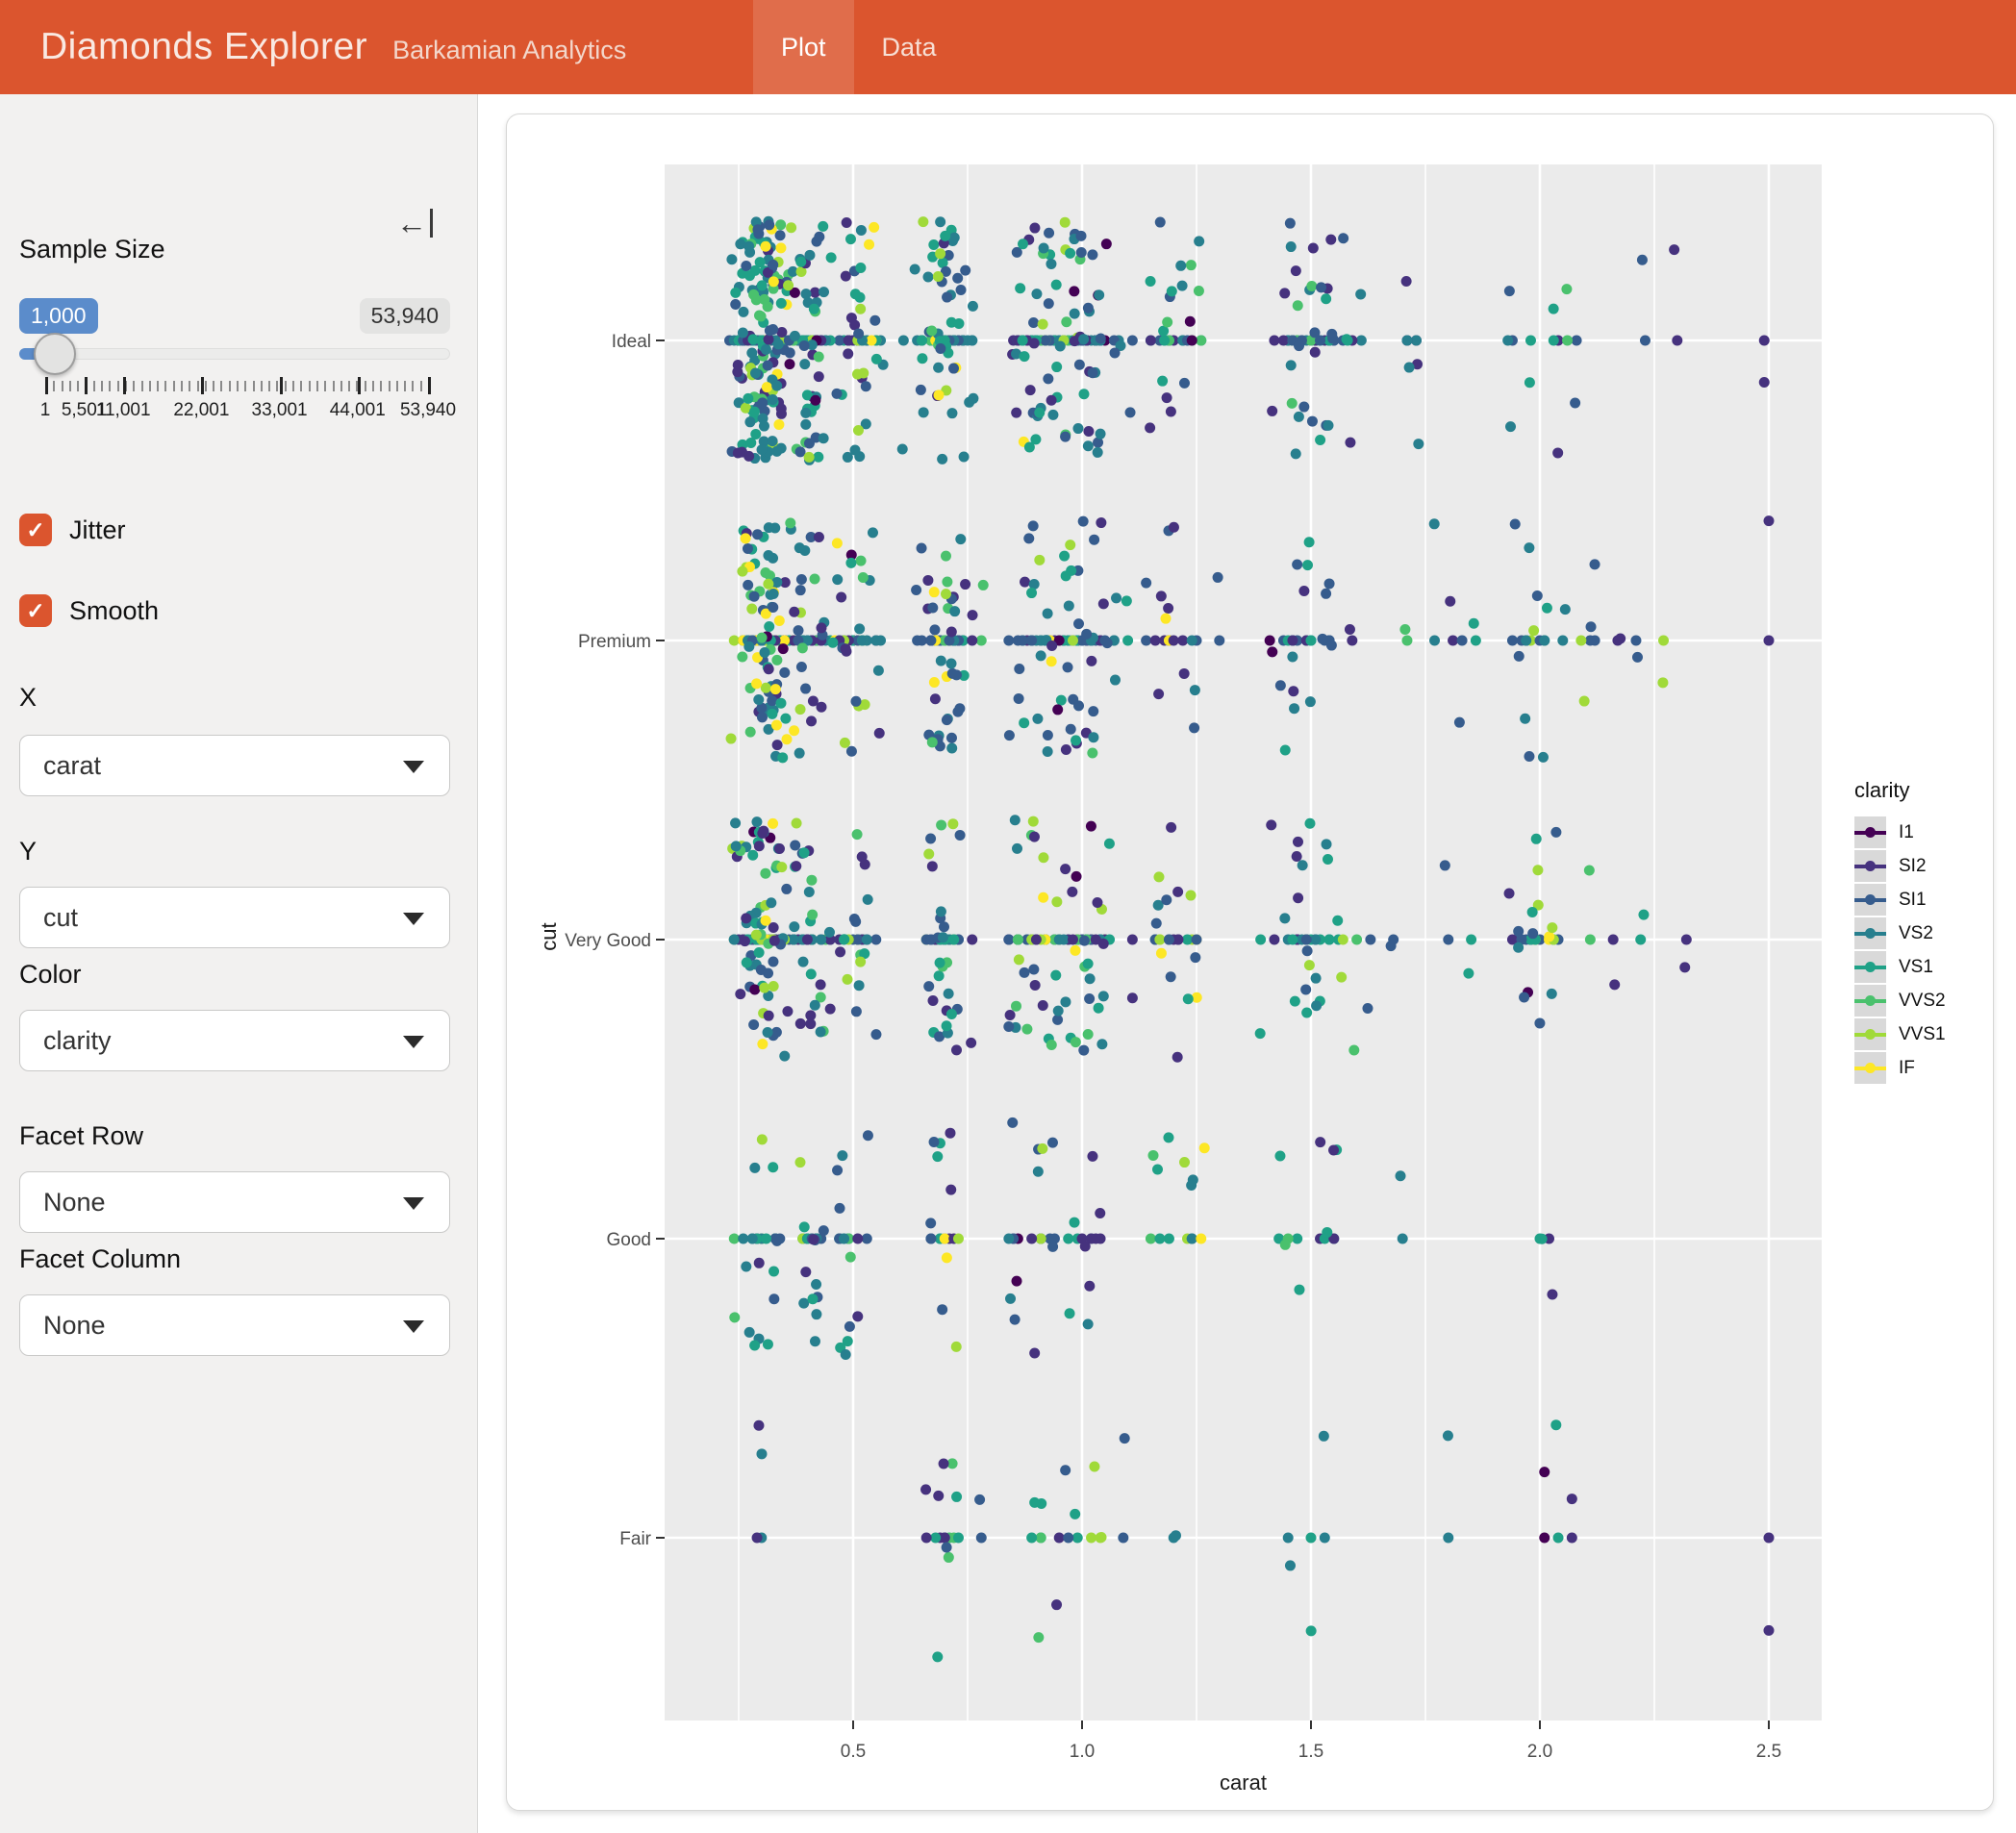 This screenshot has width=2016, height=1833. Describe the element at coordinates (510, 50) in the screenshot. I see `app-subtitle: Barkamian Analytics` at that location.